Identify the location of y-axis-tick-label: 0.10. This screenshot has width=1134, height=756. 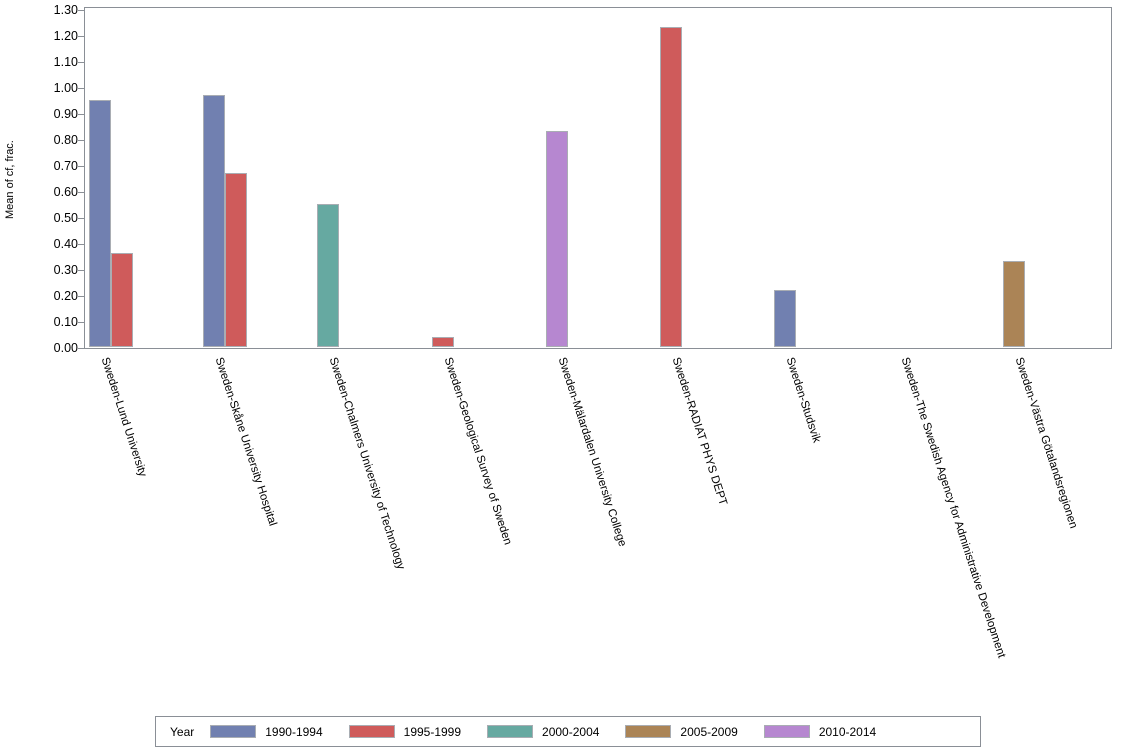
(65, 322).